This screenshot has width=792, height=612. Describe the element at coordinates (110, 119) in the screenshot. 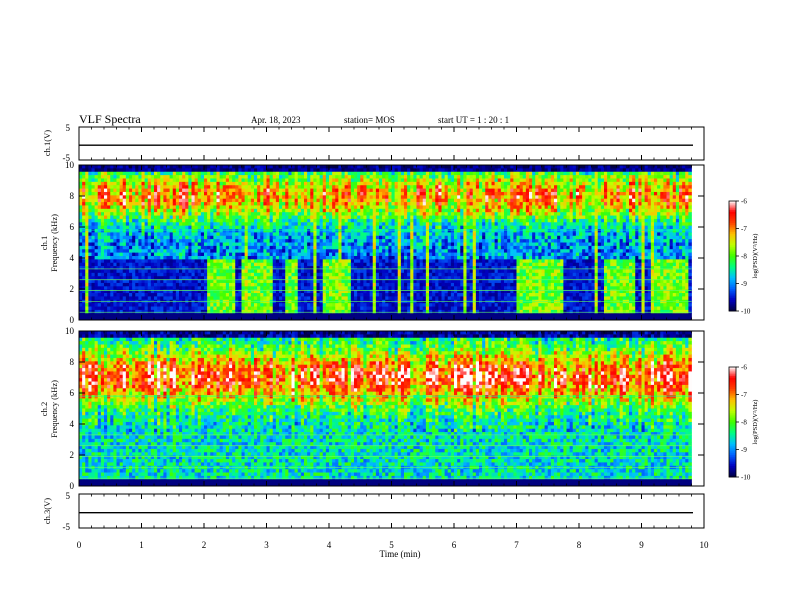

I see `figure-title: VLF Spectra` at that location.